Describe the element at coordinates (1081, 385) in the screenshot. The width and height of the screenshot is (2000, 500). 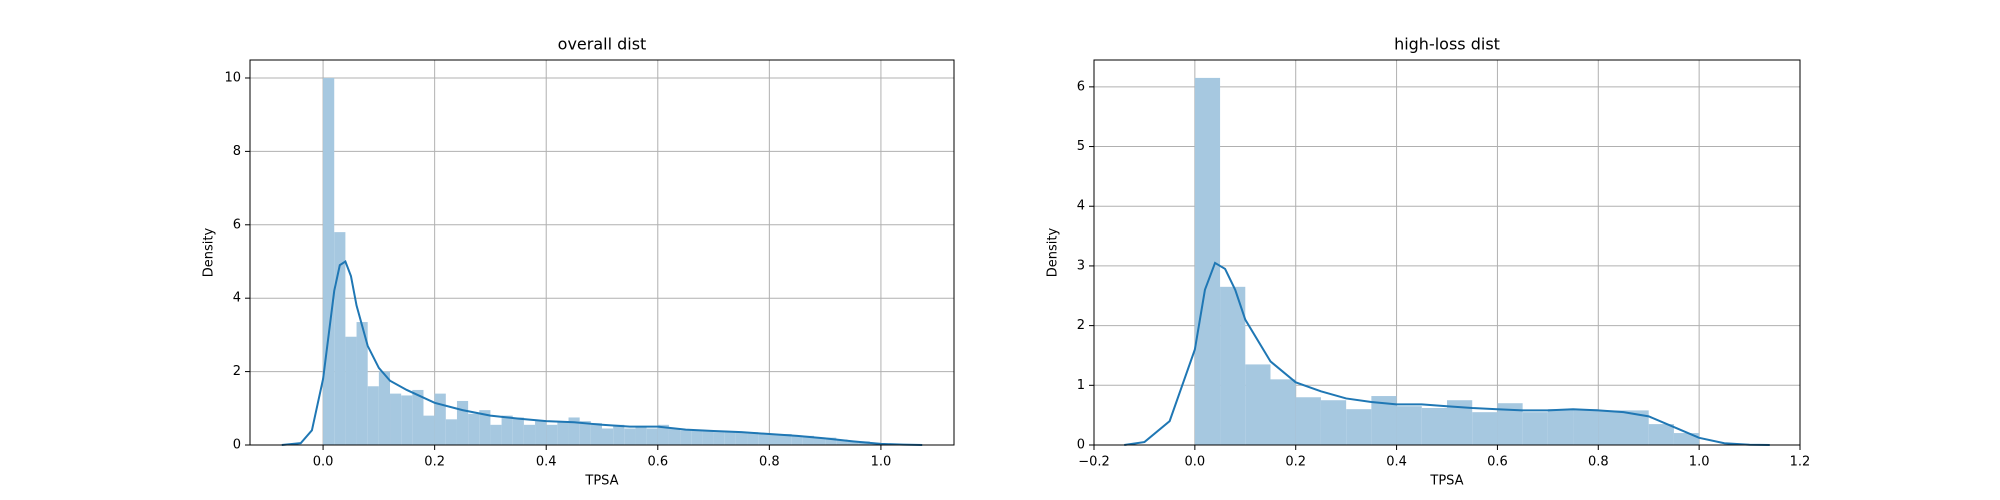
I see `y-tick-label: 1` at that location.